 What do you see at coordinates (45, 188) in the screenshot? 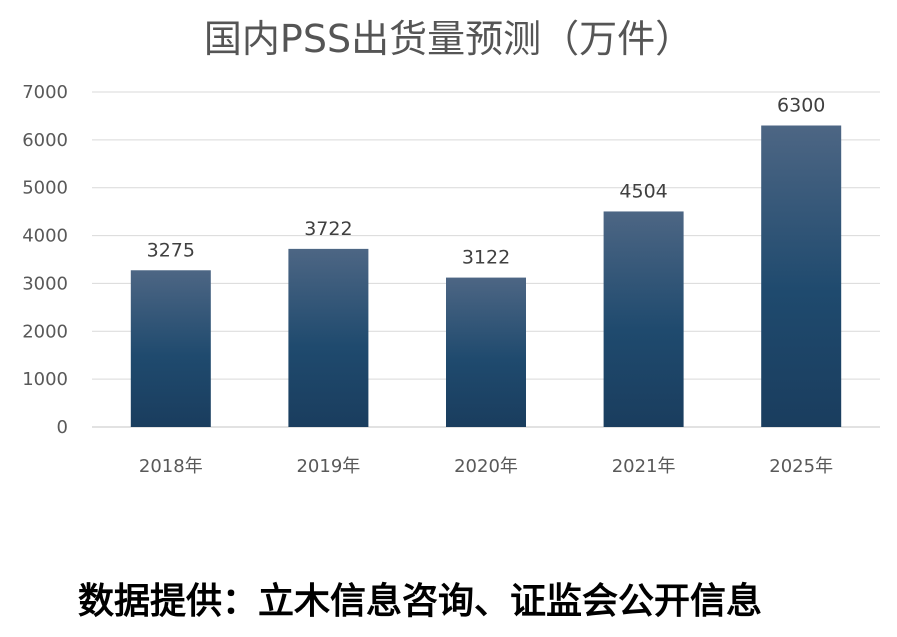
I see `y-tick-label: 5000` at bounding box center [45, 188].